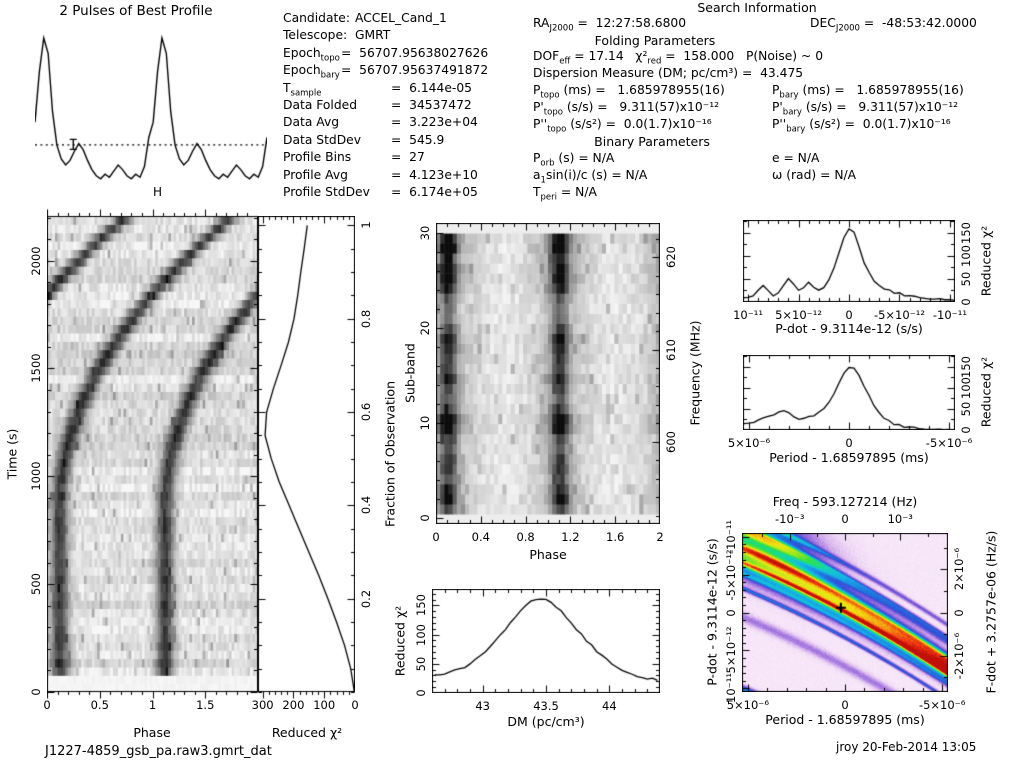 This screenshot has width=1012, height=765. What do you see at coordinates (893, 25) in the screenshot?
I see `dec-value: DECJ2000 = -48:53:42.0000` at bounding box center [893, 25].